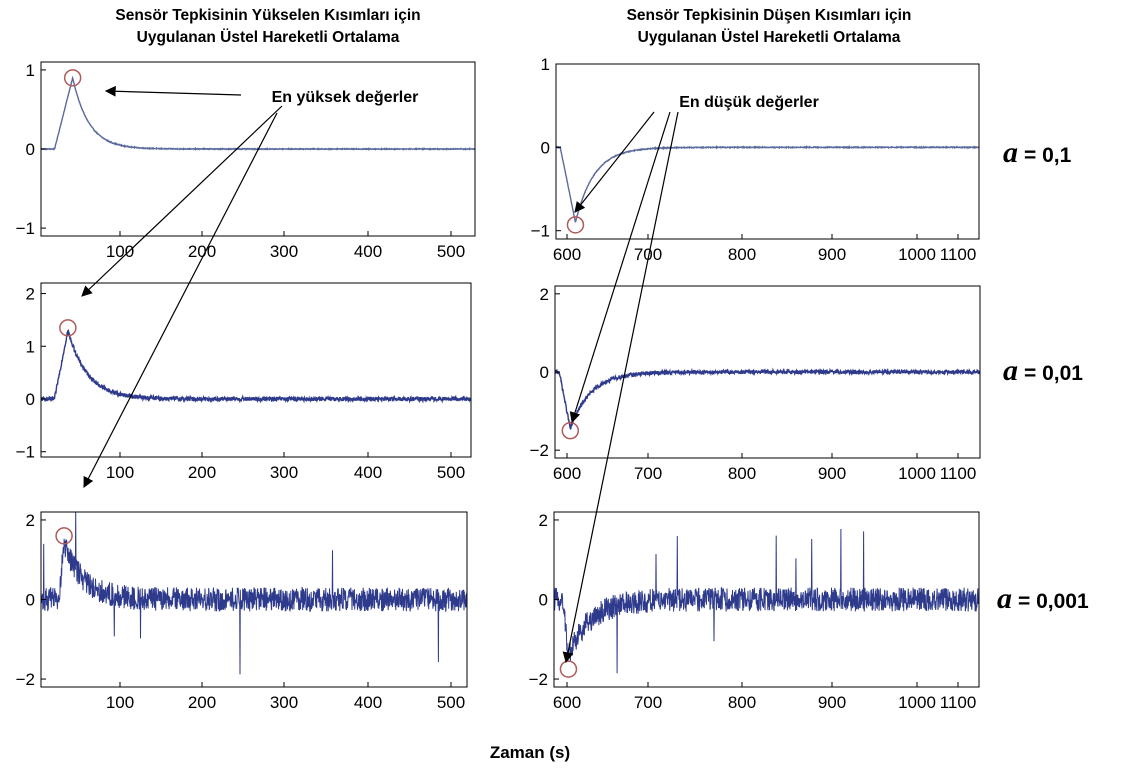 The width and height of the screenshot is (1126, 773). Describe the element at coordinates (769, 15) in the screenshot. I see `col-title-right-line1: Sensör Tepkisinin Düşen Kısımları için` at that location.